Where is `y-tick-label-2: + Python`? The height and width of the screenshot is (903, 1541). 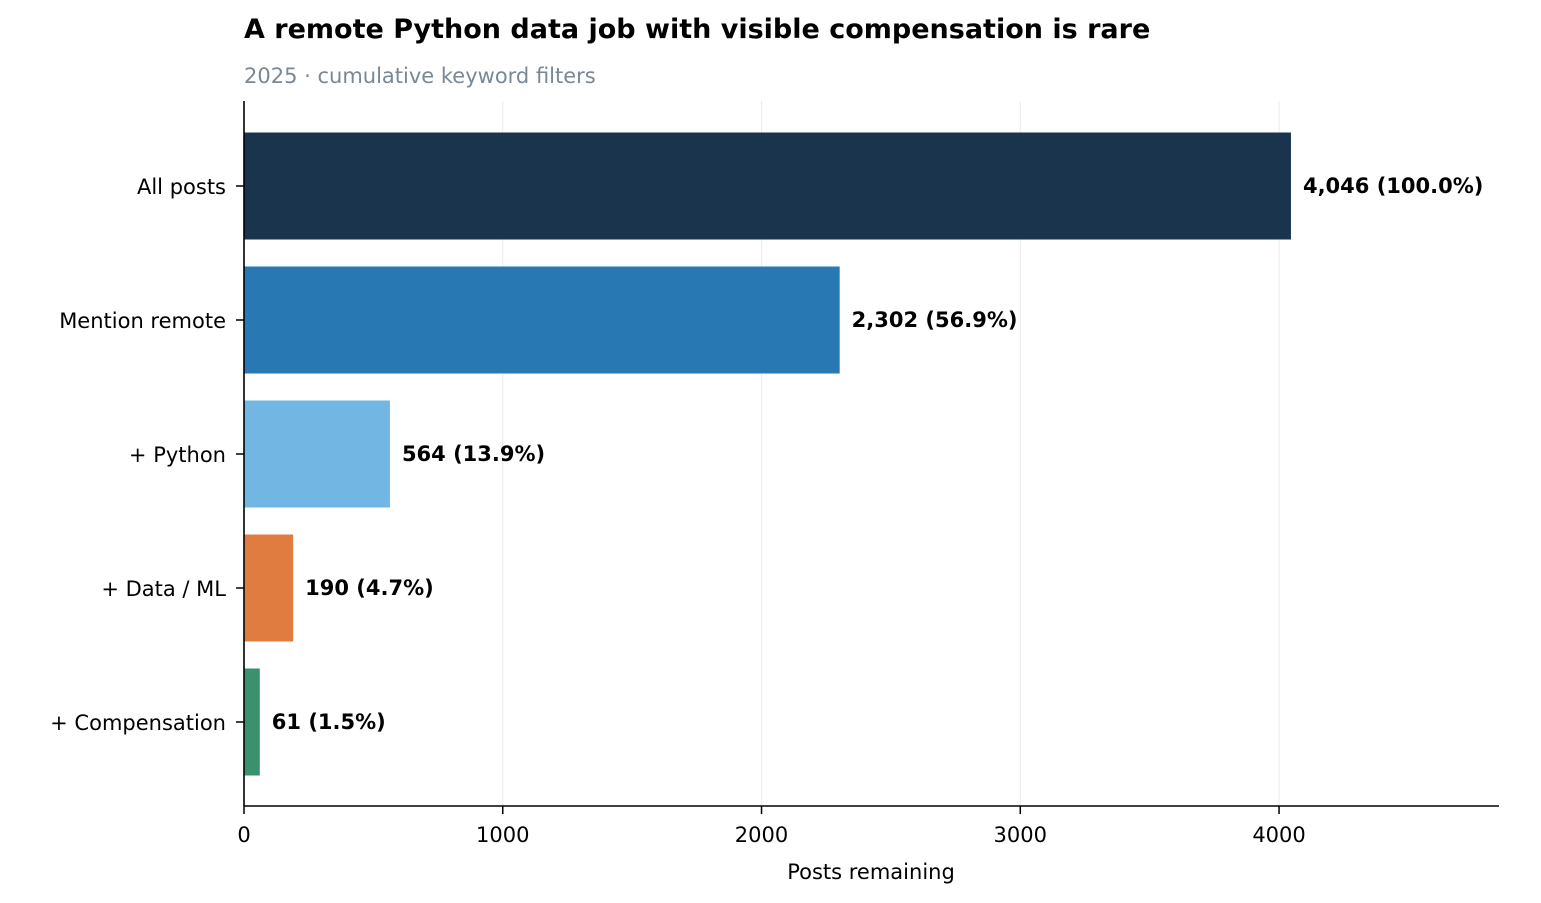
y-tick-label-2: + Python is located at coordinates (177, 455).